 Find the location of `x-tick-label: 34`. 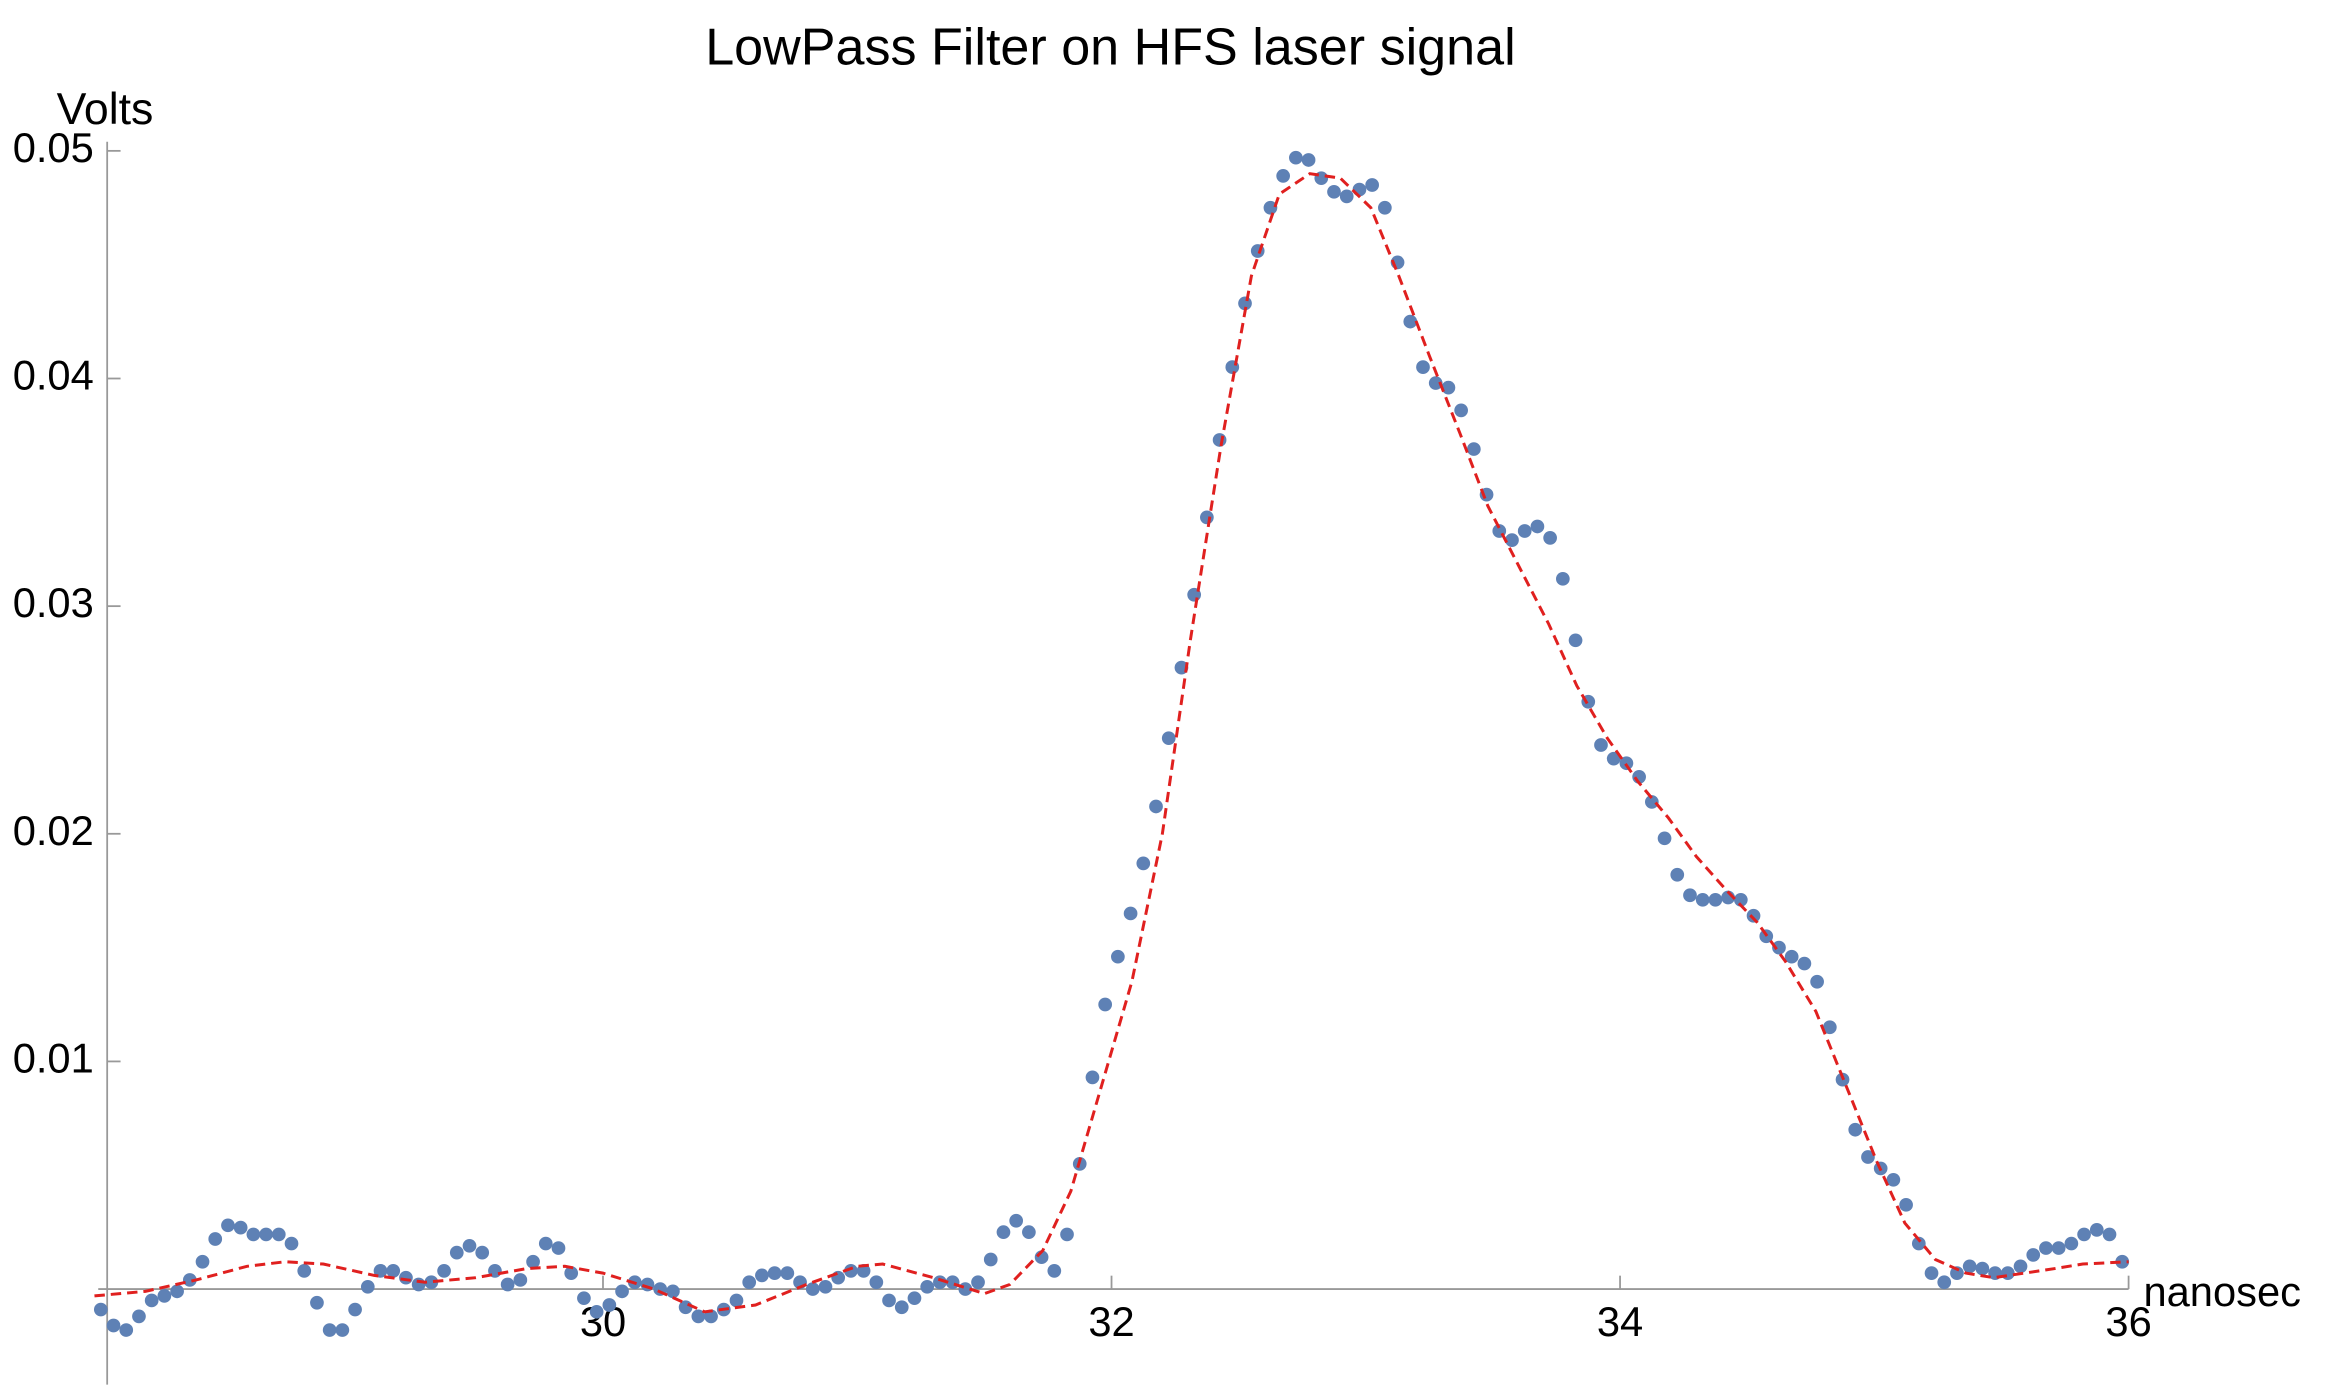

x-tick-label: 34 is located at coordinates (1620, 1321).